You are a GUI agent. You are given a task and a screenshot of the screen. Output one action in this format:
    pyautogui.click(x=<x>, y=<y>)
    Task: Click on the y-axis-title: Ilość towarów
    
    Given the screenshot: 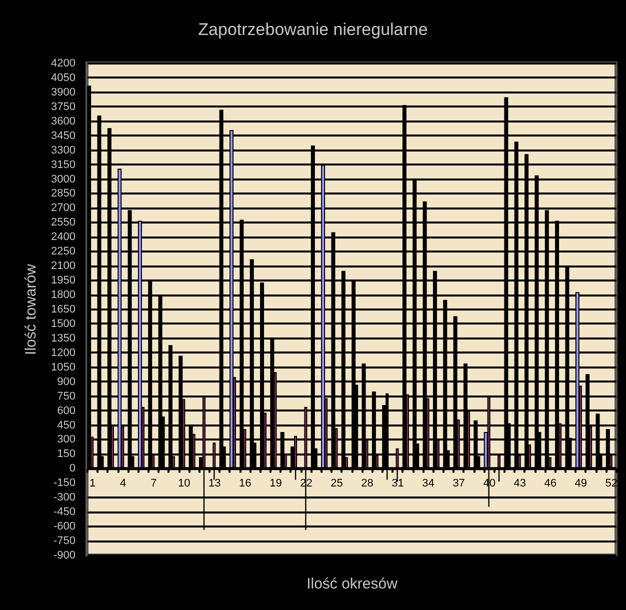 What is the action you would take?
    pyautogui.click(x=31, y=309)
    